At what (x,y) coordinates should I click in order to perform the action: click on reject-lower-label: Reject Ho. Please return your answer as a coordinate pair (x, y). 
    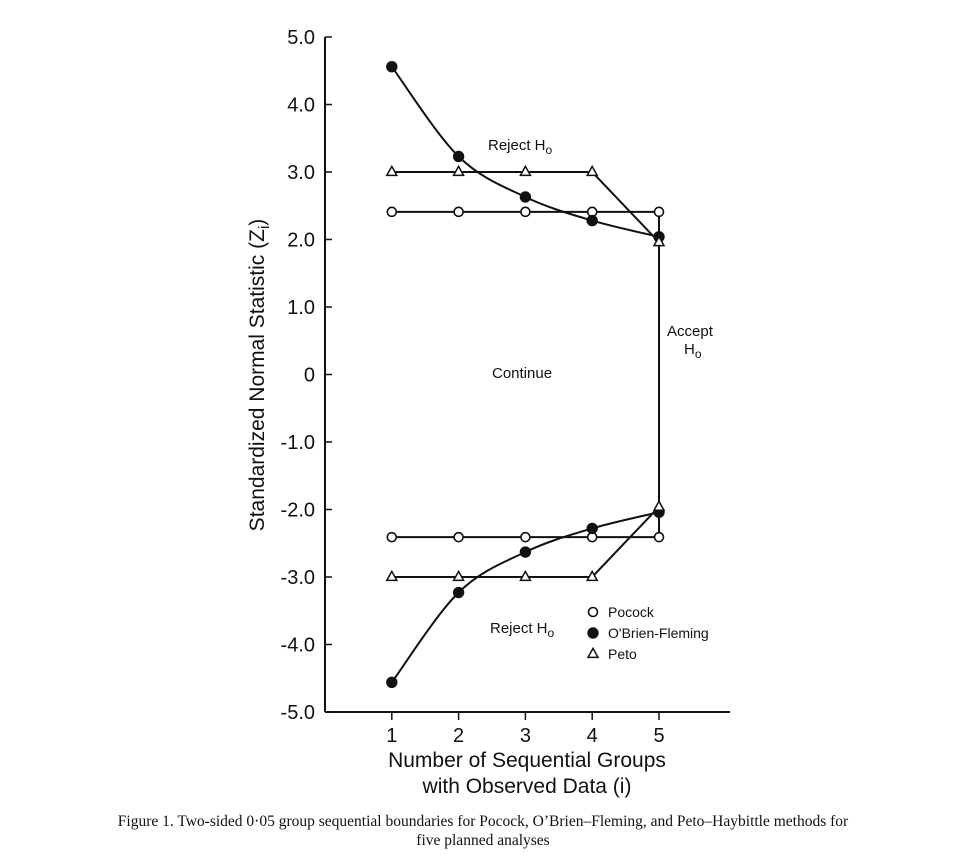
    Looking at the image, I should click on (522, 630).